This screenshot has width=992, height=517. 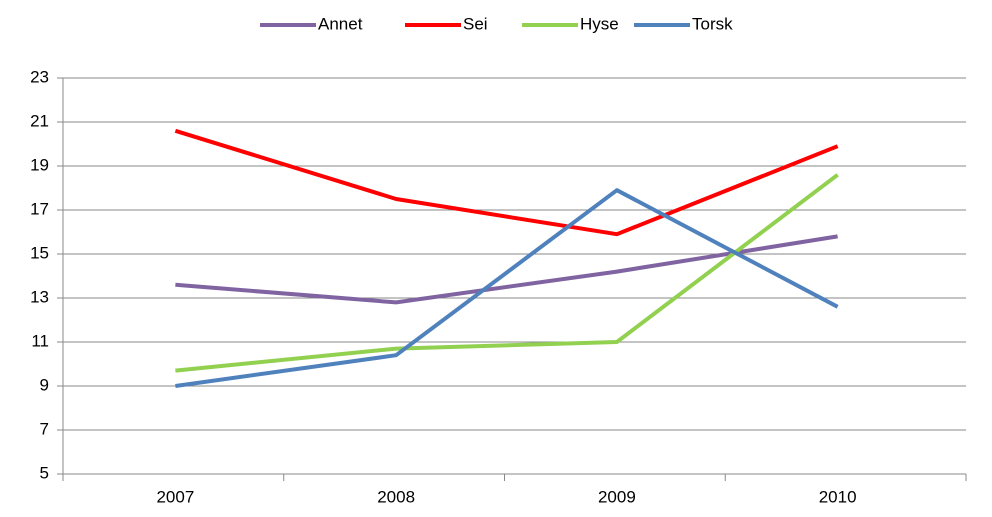 I want to click on y-tick-label: 13, so click(x=39, y=296).